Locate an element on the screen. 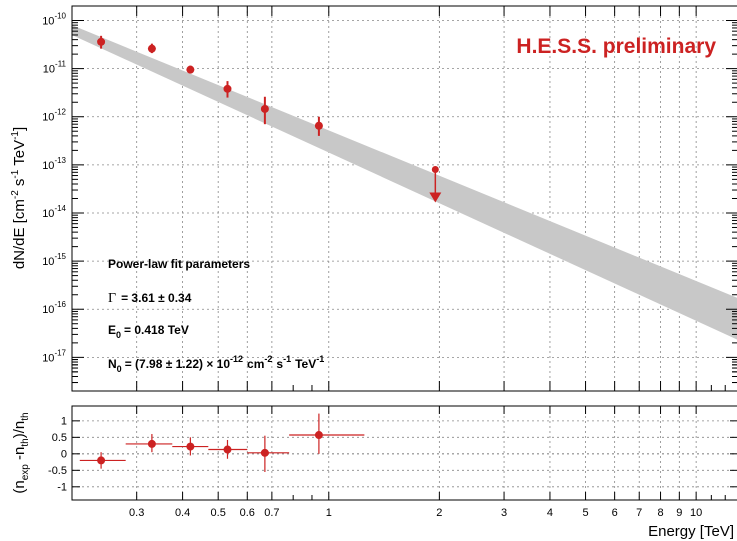 The width and height of the screenshot is (737, 541). legend-gamma: Γ = 3.61 ± 0.34 is located at coordinates (150, 298).